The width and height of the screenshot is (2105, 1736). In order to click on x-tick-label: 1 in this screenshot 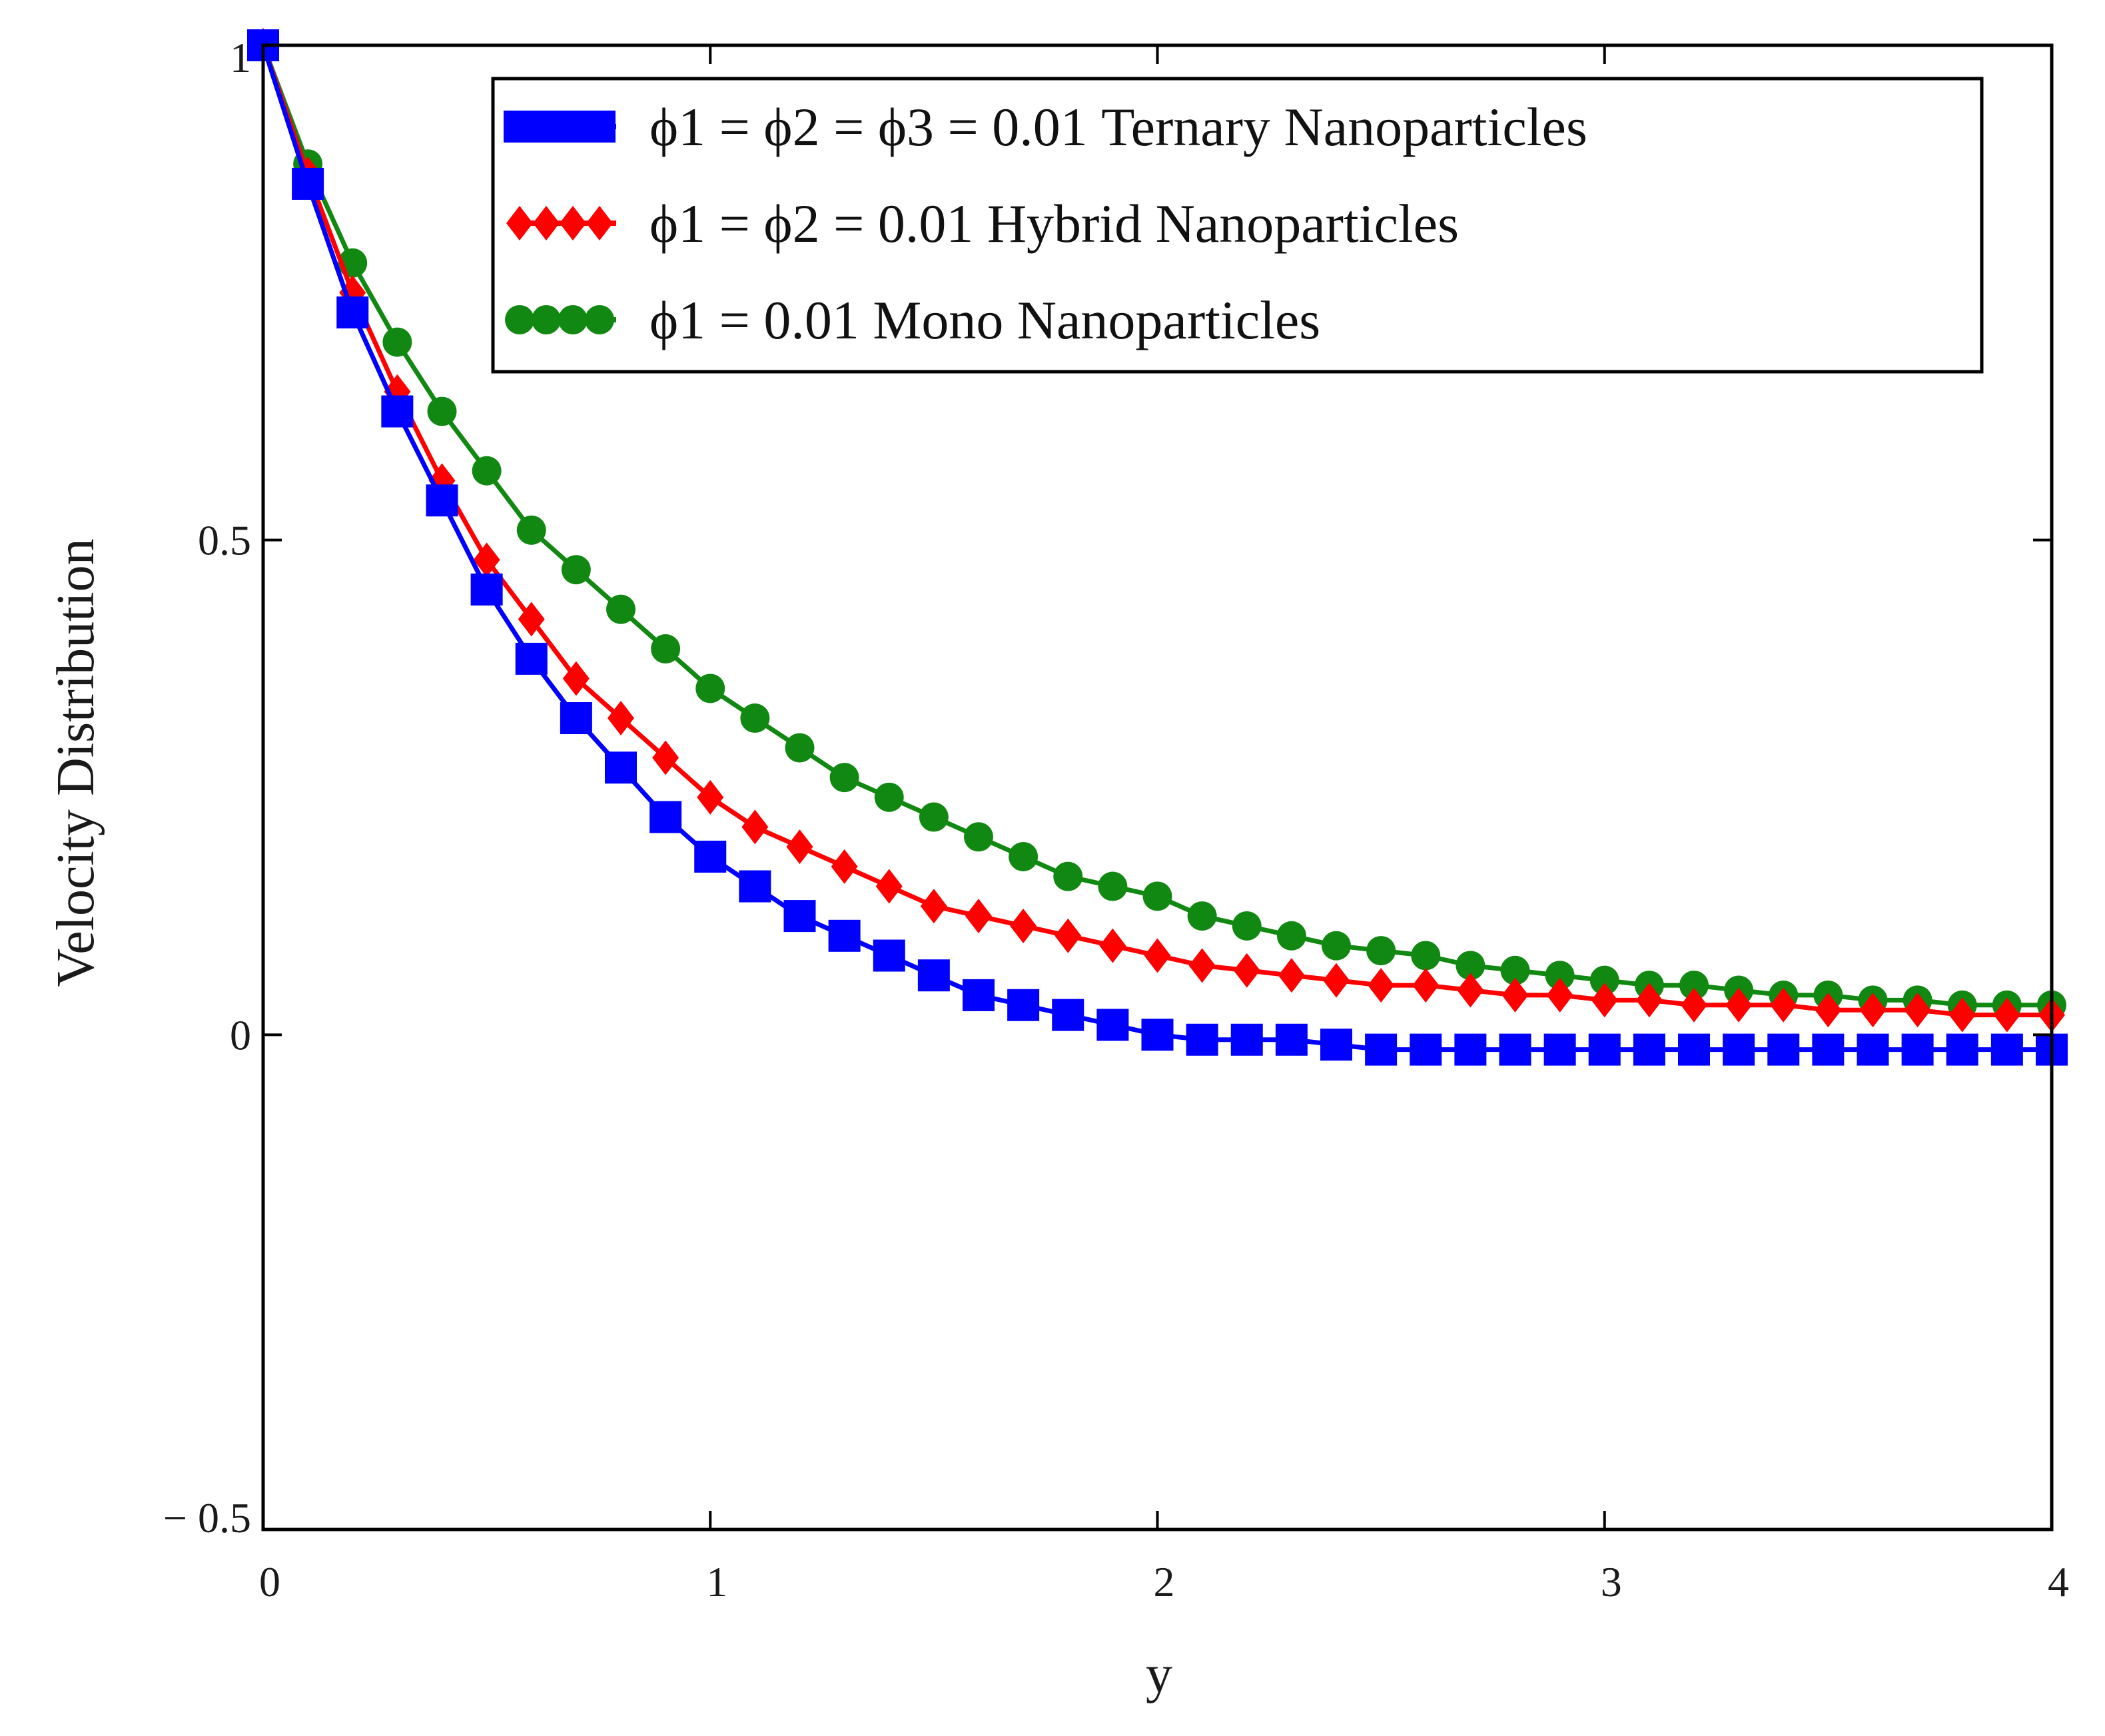, I will do `click(716, 1581)`.